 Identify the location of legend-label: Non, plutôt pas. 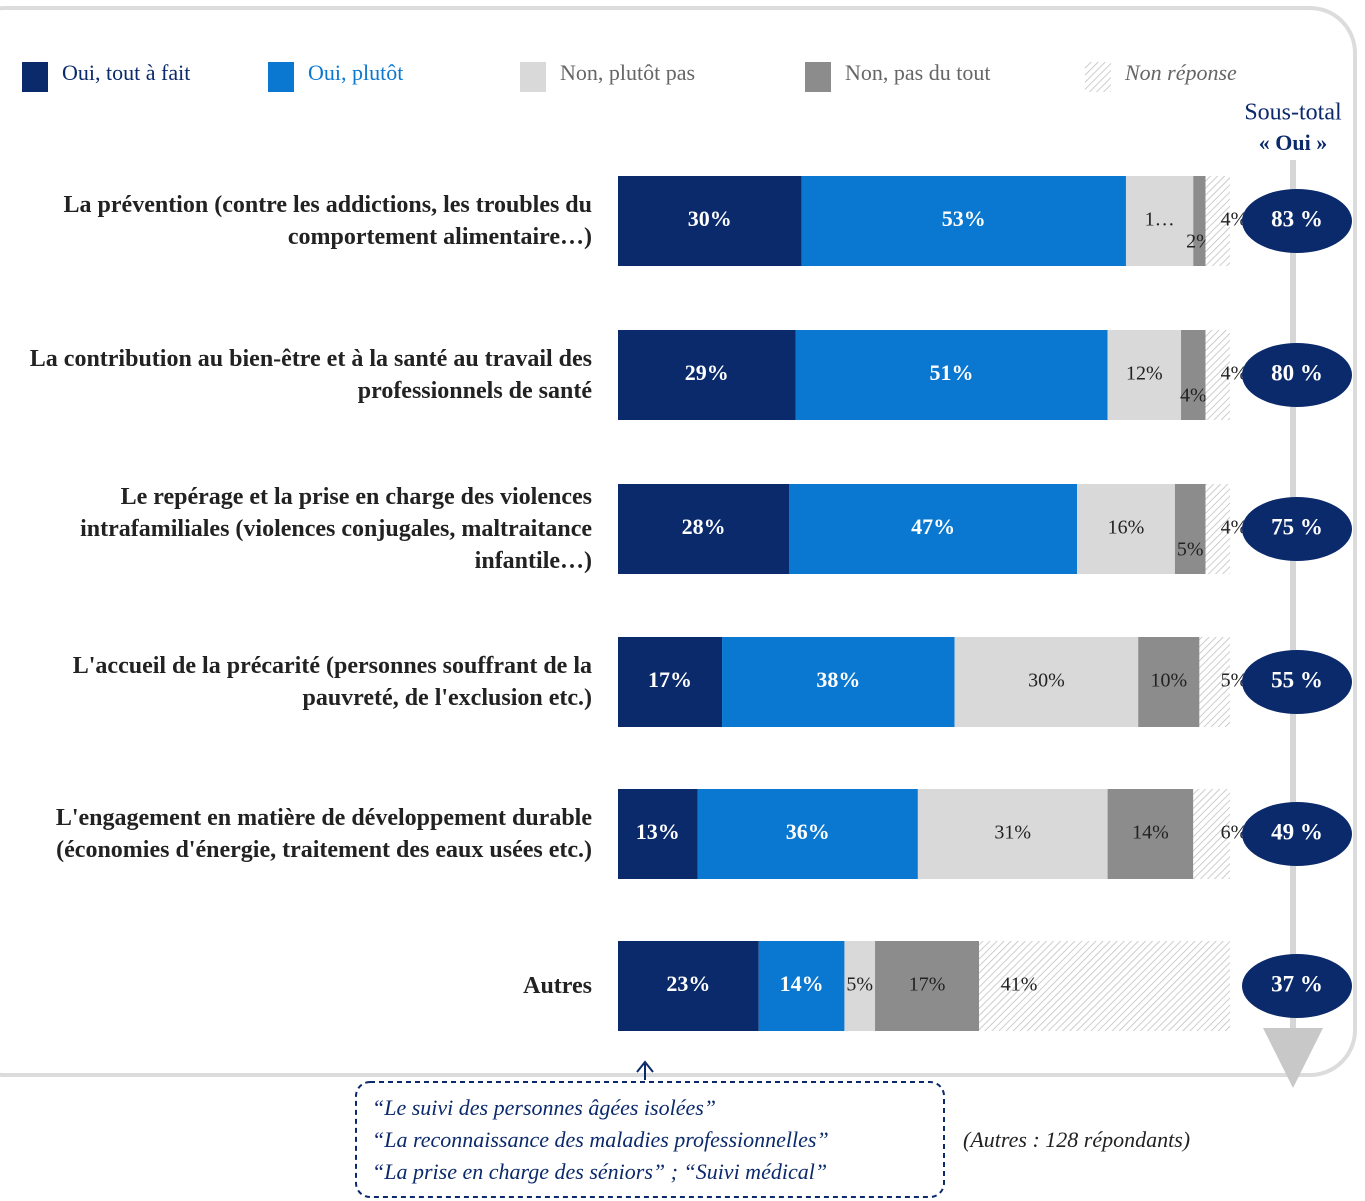
(627, 72).